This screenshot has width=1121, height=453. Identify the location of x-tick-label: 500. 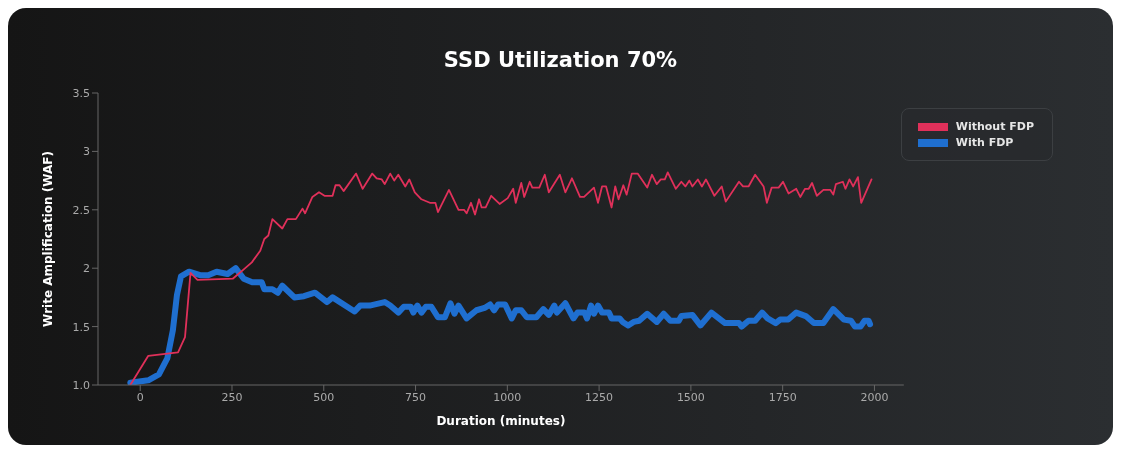
(324, 397).